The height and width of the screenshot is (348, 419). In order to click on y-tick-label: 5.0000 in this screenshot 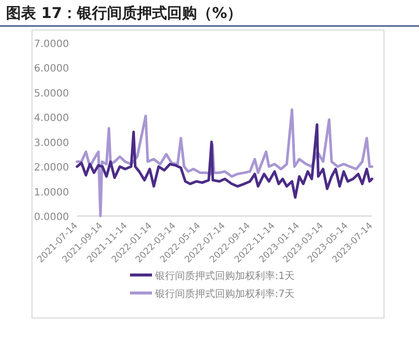, I will do `click(51, 94)`.